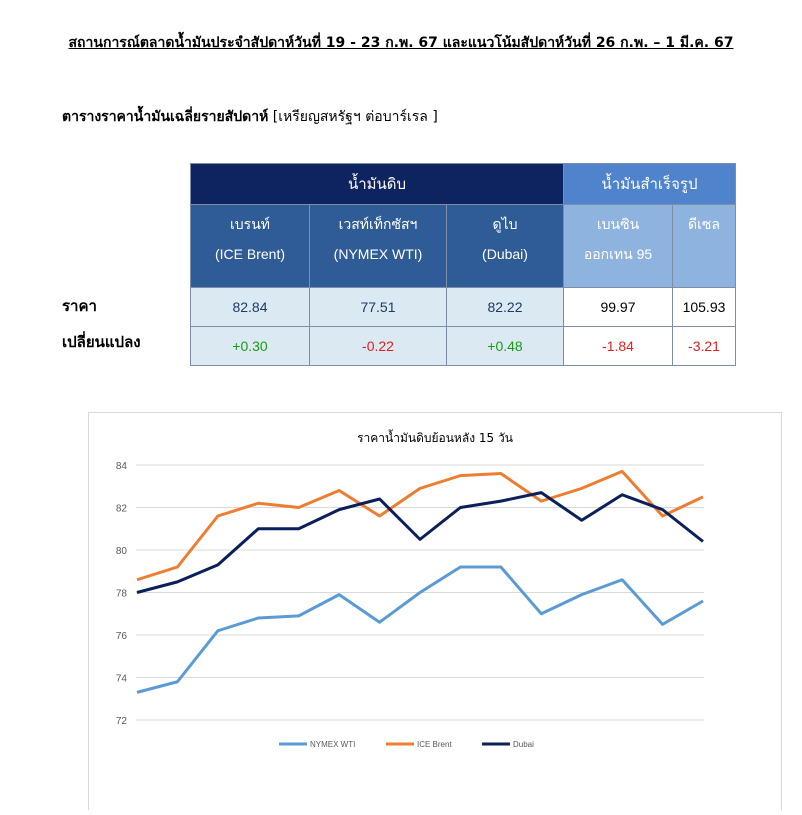 The image size is (802, 815). Describe the element at coordinates (704, 346) in the screenshot. I see `change-diesel: -3.21` at that location.